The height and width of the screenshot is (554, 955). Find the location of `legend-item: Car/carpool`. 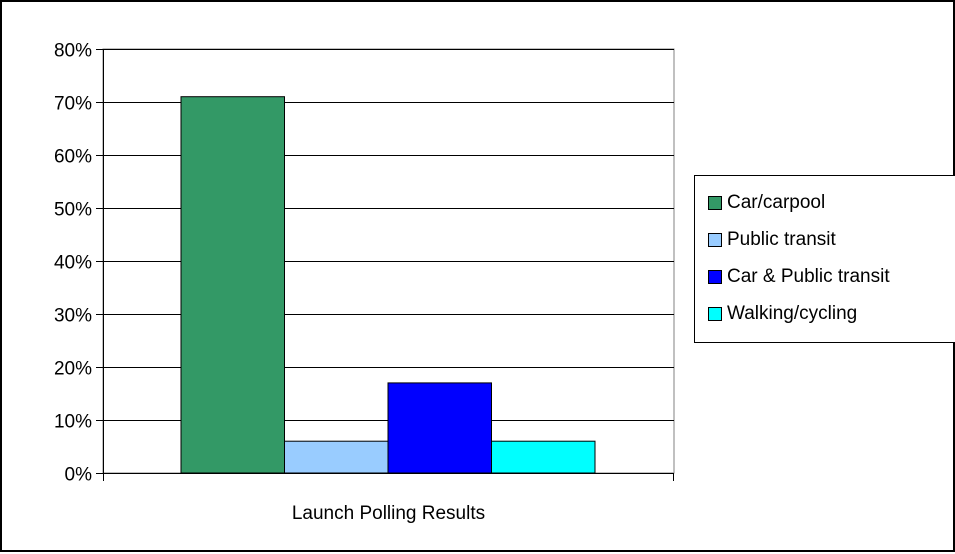

legend-item: Car/carpool is located at coordinates (825, 202).